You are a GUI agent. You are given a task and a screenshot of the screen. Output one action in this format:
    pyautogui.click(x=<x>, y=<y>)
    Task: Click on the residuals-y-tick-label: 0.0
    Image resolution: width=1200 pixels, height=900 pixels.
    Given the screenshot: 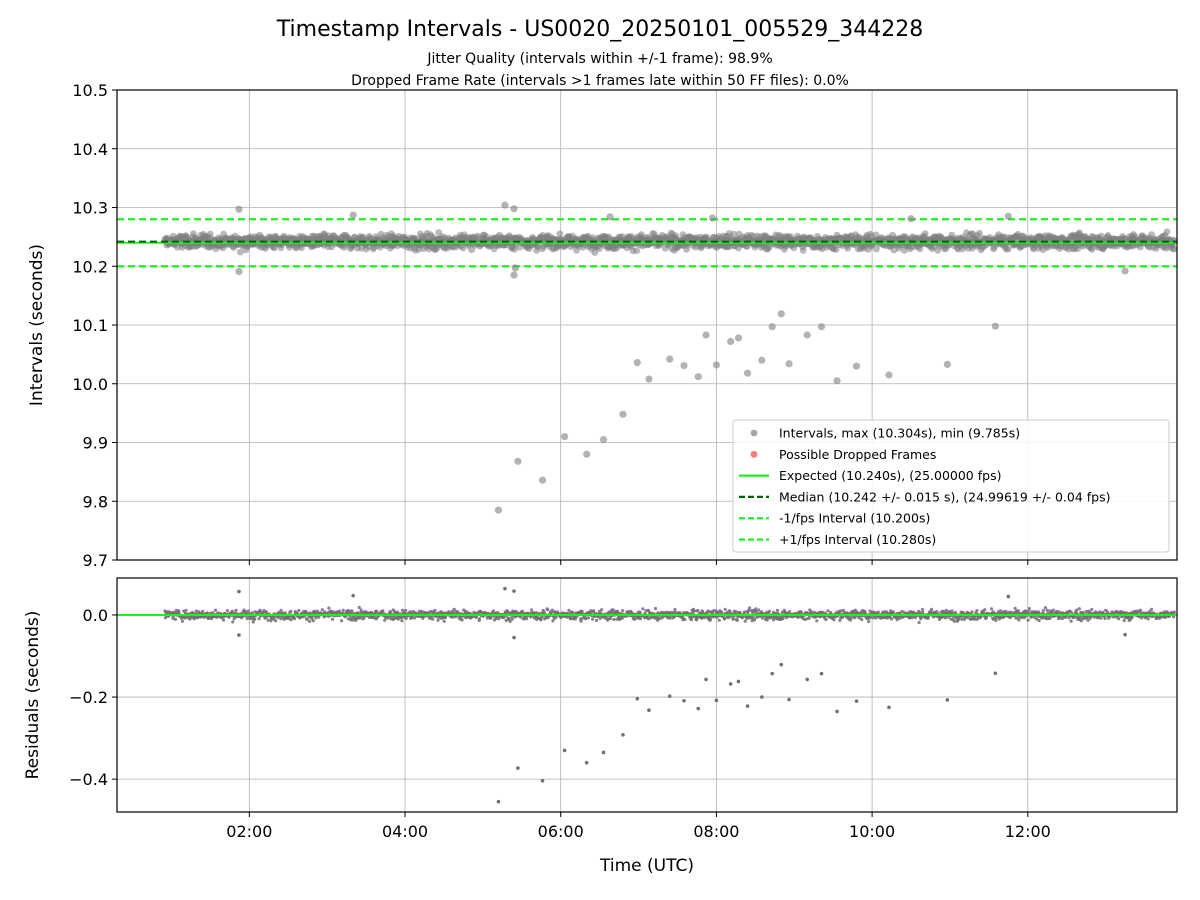 What is the action you would take?
    pyautogui.click(x=95, y=615)
    